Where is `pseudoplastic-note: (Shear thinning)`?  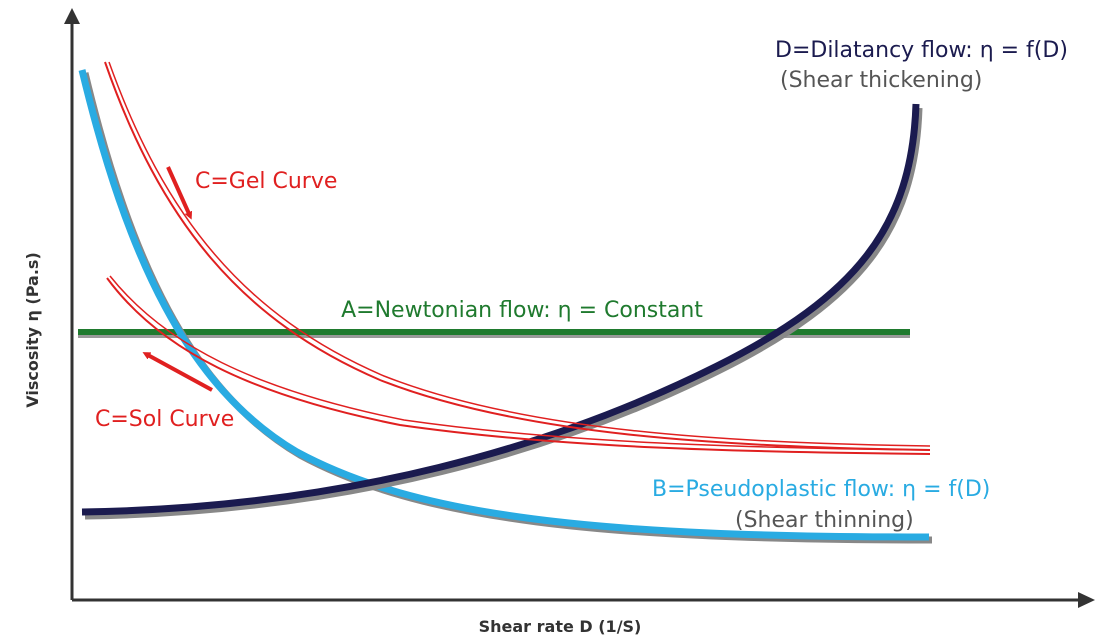 pseudoplastic-note: (Shear thinning) is located at coordinates (824, 520).